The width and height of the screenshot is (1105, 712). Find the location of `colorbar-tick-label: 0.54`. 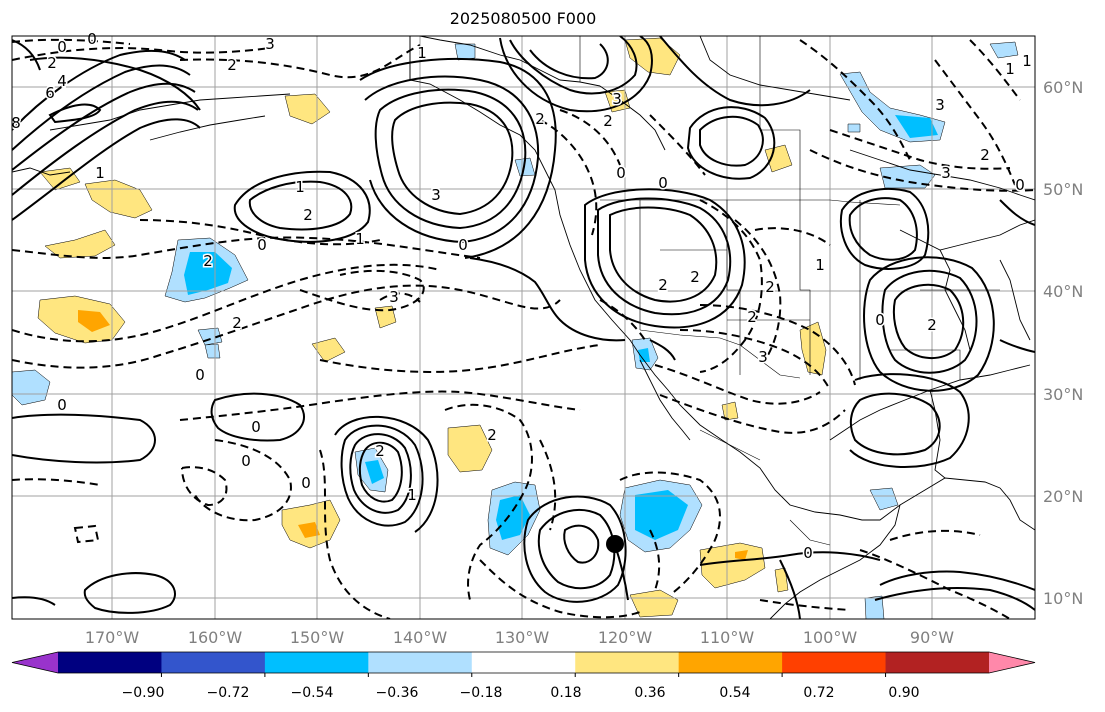

colorbar-tick-label: 0.54 is located at coordinates (734, 693).